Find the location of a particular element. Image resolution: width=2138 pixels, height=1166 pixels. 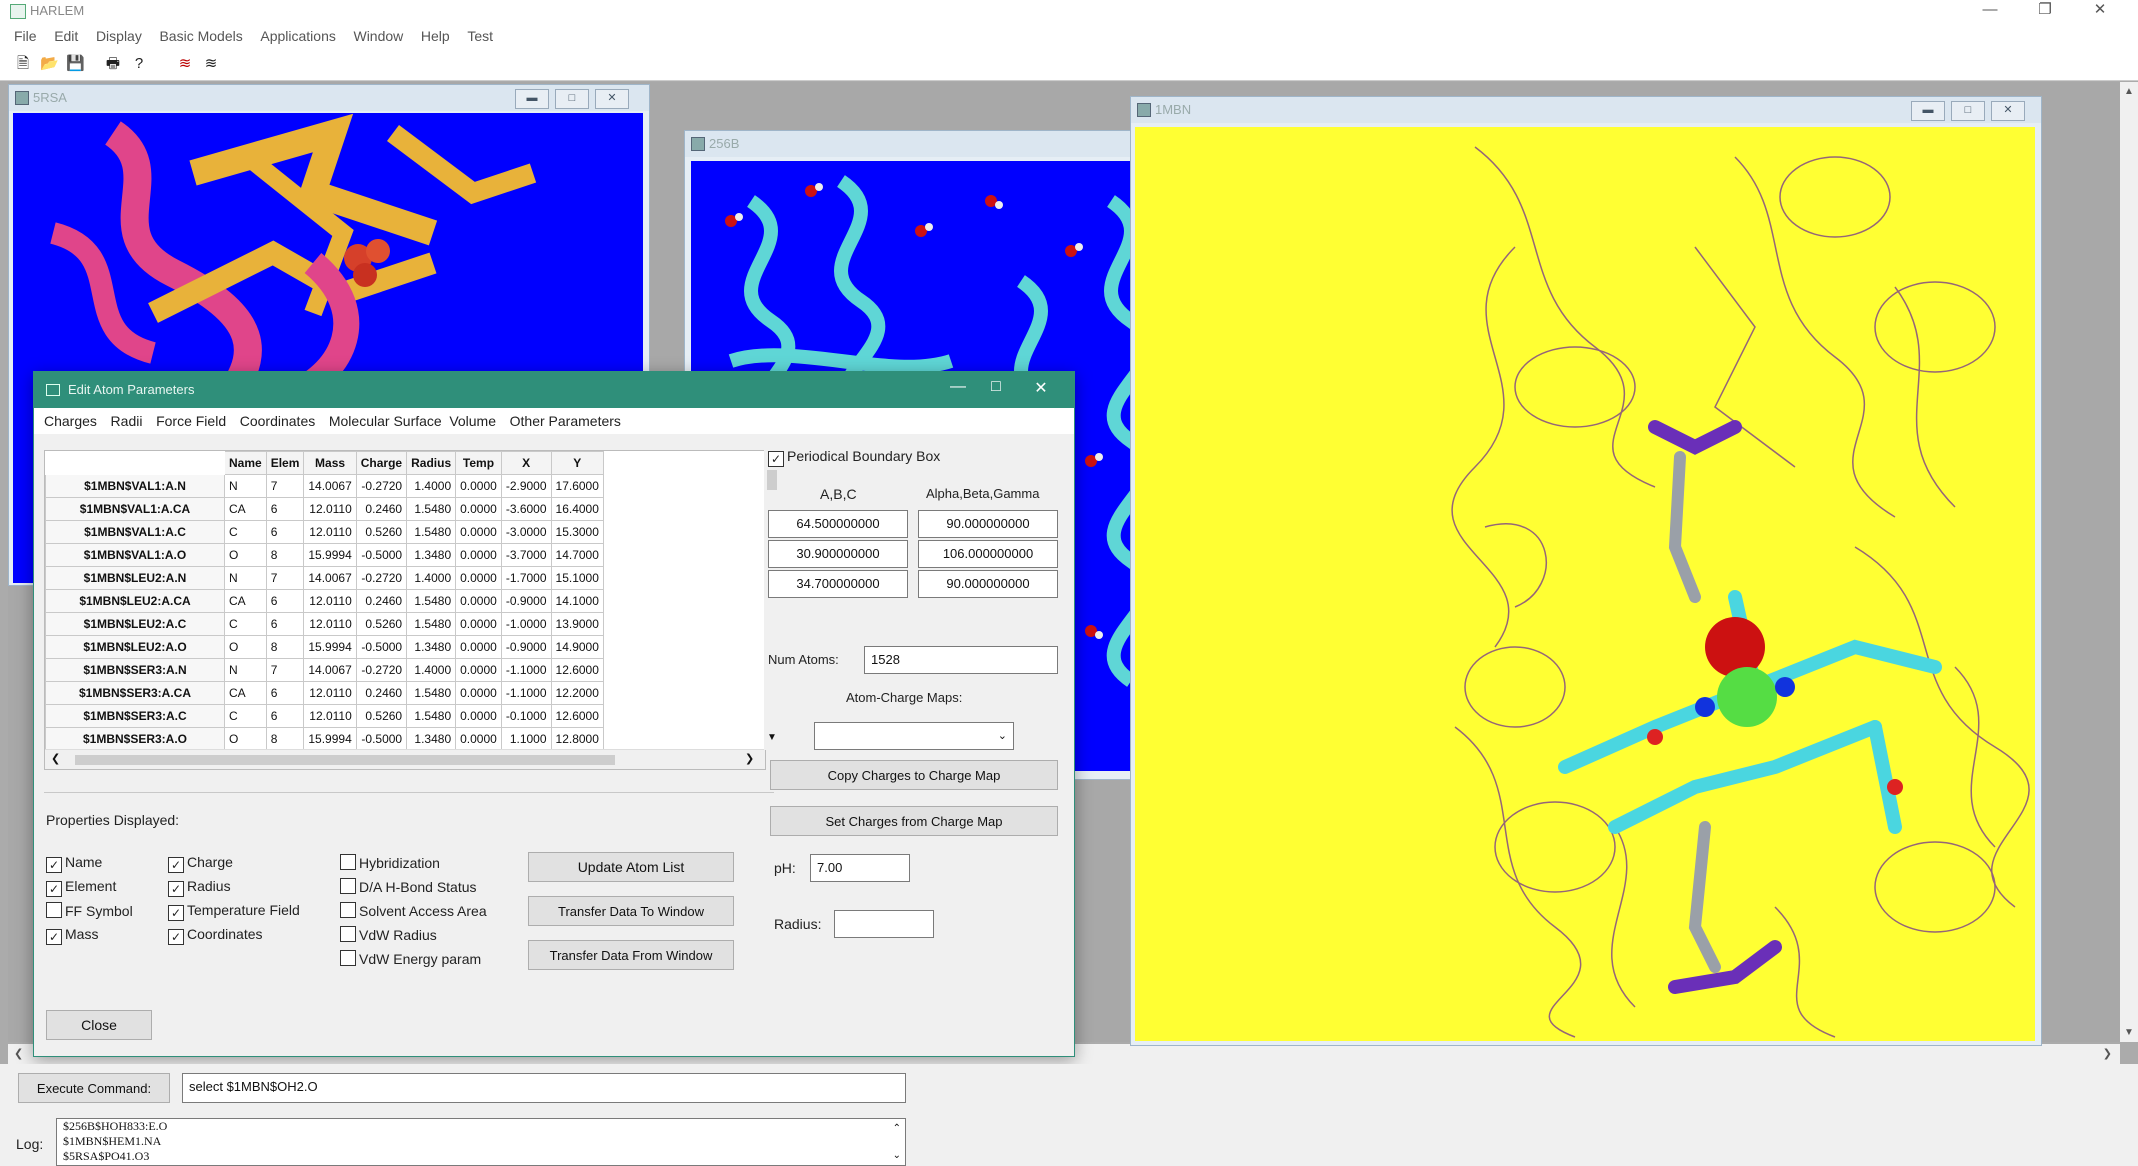

scroll-up-icon: ⌃ is located at coordinates (896, 1128).